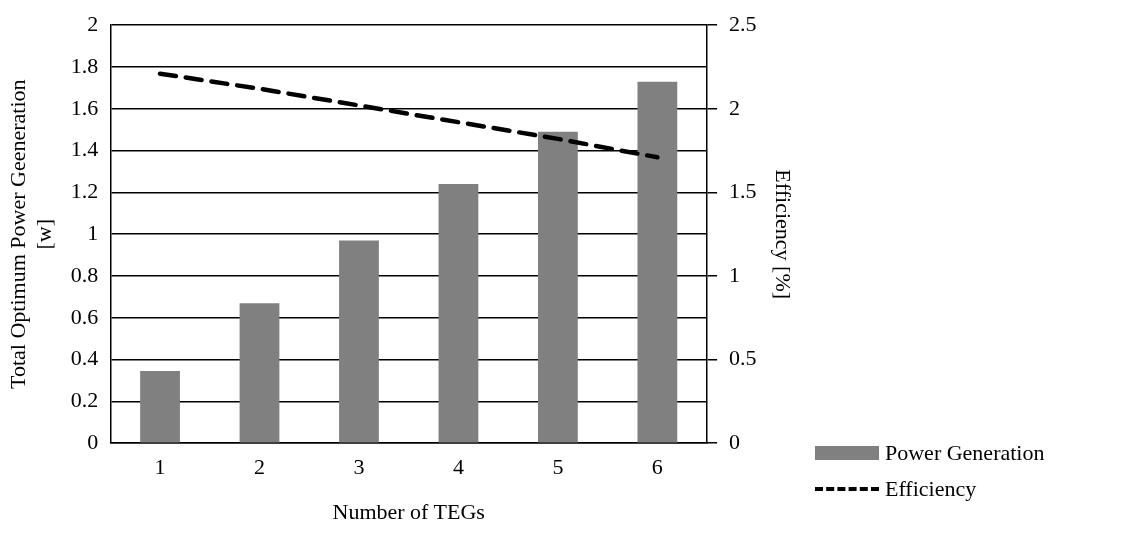 The height and width of the screenshot is (538, 1125). I want to click on y2-tick-label: 0, so click(735, 441).